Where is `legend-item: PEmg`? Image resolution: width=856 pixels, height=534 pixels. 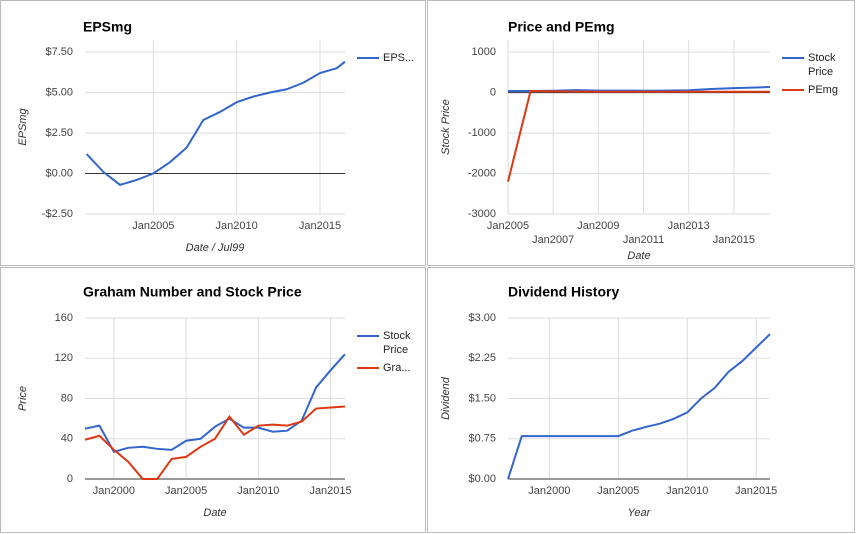 legend-item: PEmg is located at coordinates (823, 90).